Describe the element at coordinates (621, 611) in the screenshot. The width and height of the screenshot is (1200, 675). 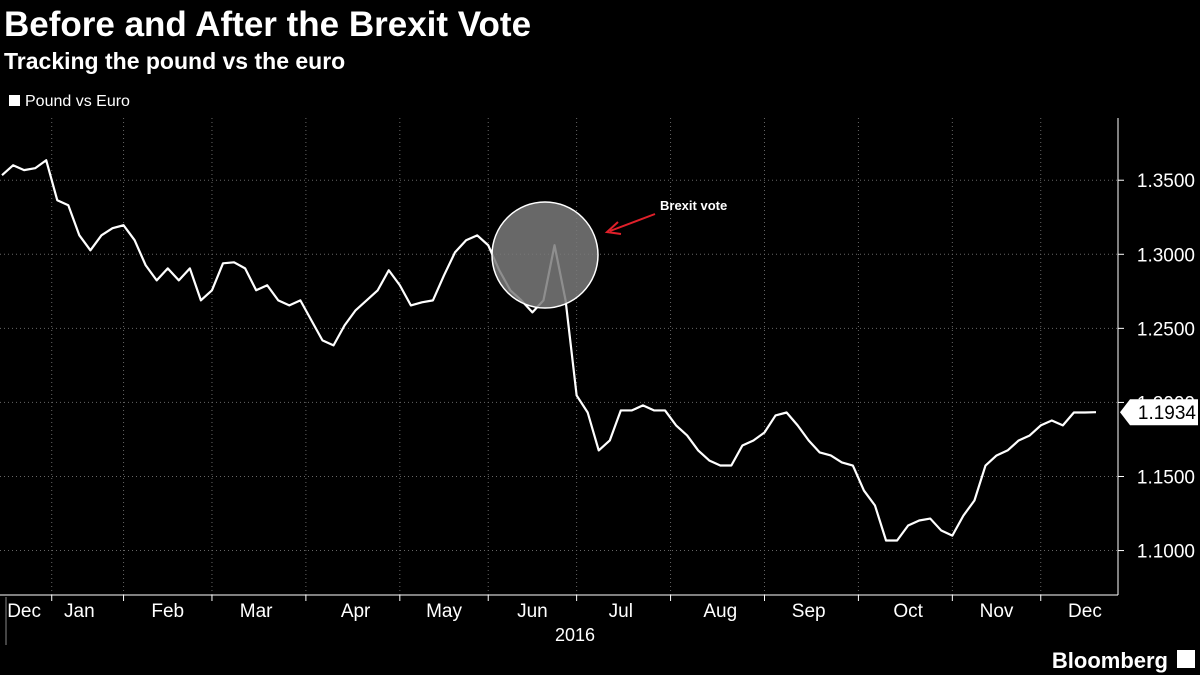
I see `x-tick-label: Jul` at that location.